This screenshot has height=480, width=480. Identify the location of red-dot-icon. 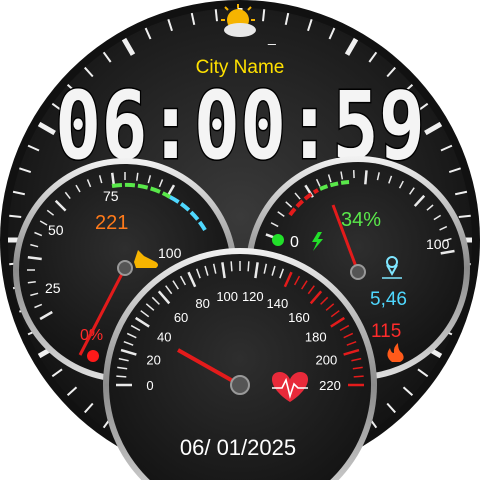
(93, 356).